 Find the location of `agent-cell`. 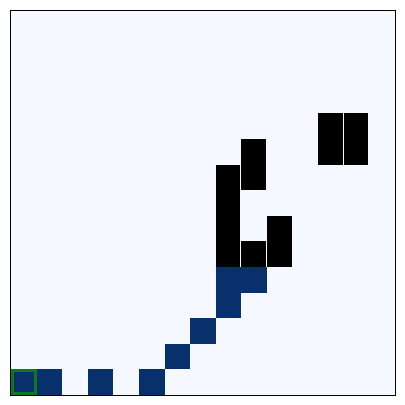

agent-cell is located at coordinates (24, 382).